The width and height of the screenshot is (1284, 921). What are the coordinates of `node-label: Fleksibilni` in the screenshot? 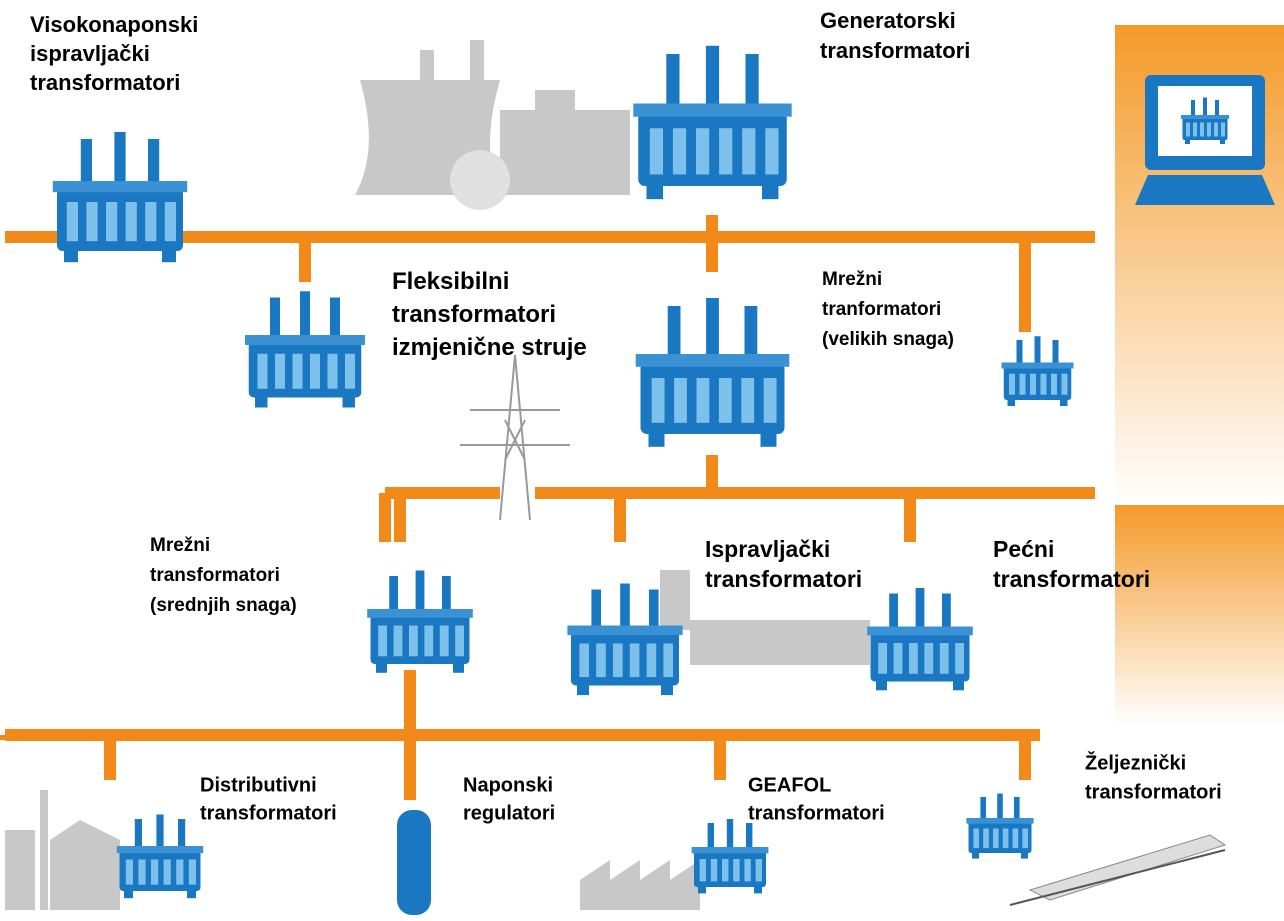 It's located at (450, 281).